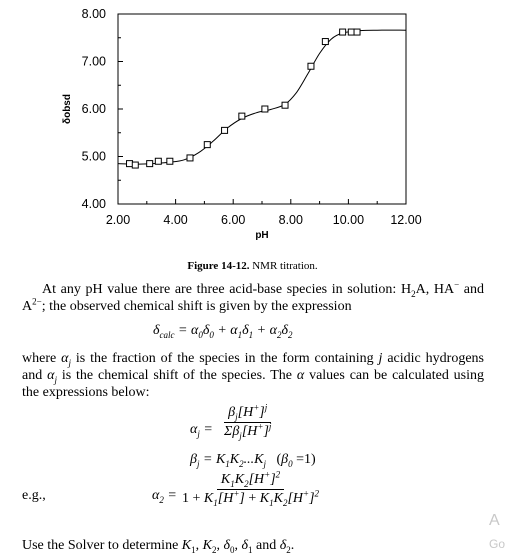  What do you see at coordinates (218, 266) in the screenshot?
I see `figure-label: Figure 14-12.` at bounding box center [218, 266].